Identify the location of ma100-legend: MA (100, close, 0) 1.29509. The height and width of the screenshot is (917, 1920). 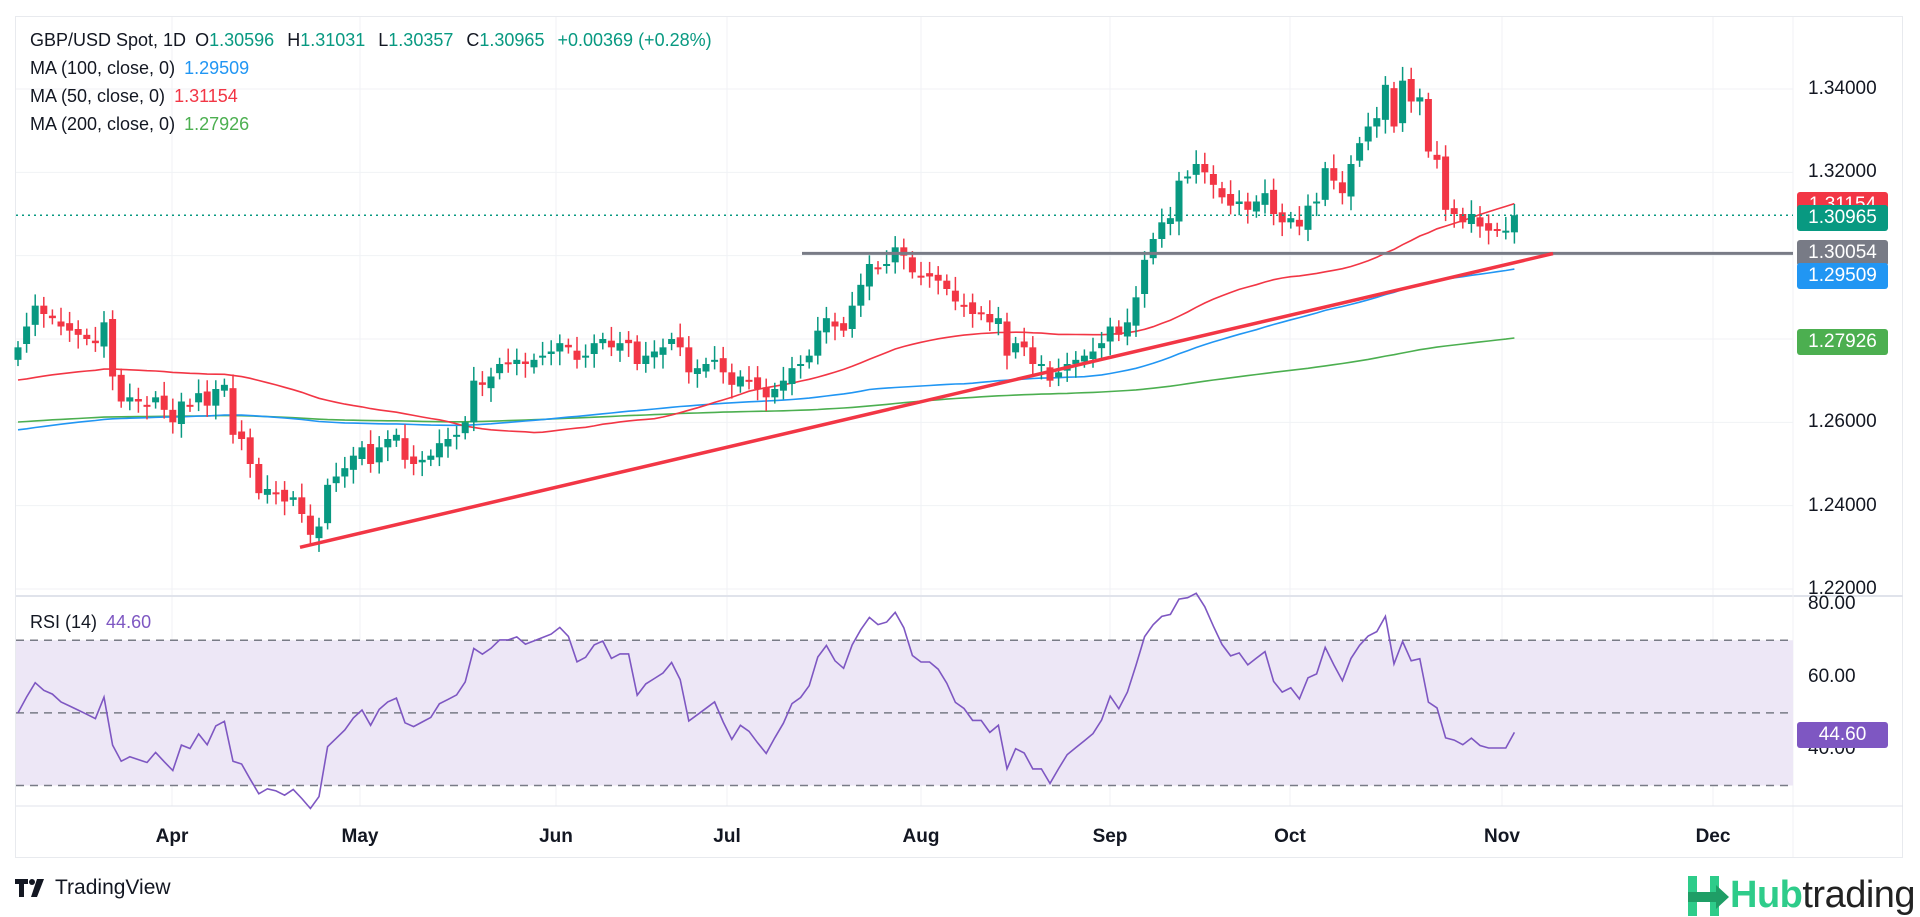
(141, 68).